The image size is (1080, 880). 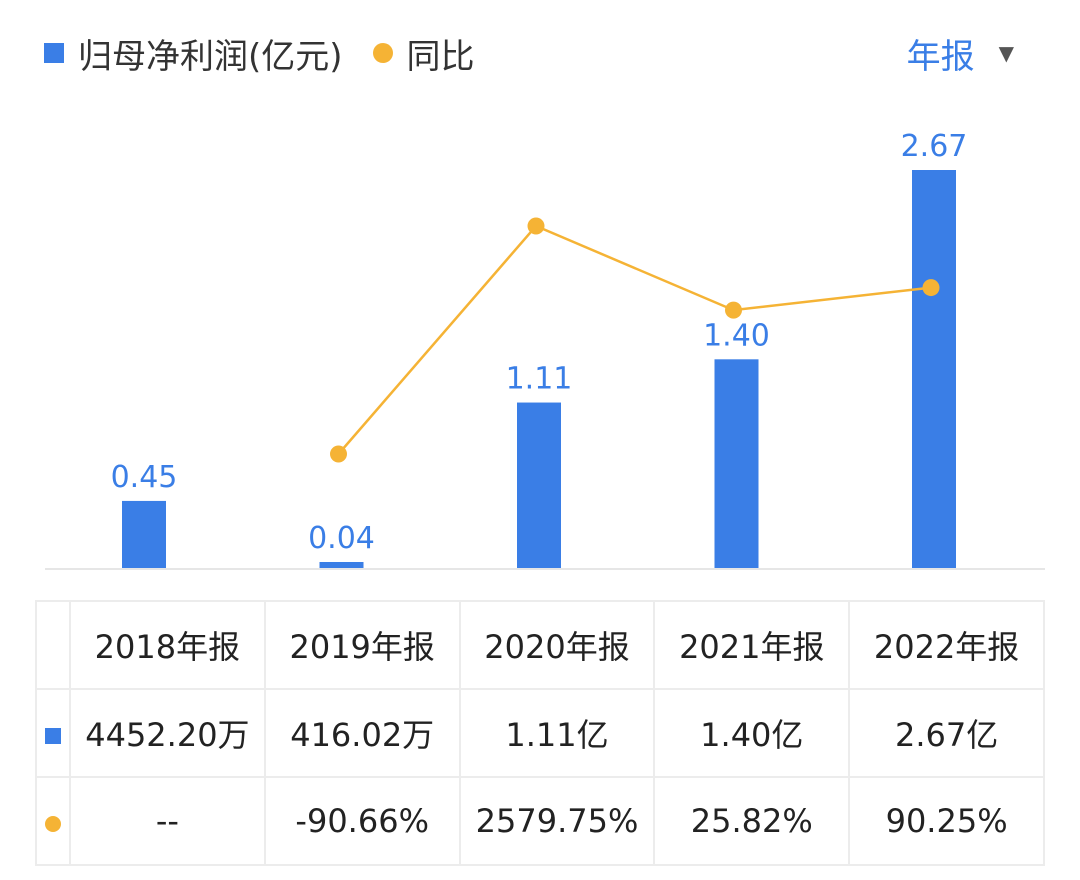 What do you see at coordinates (341, 538) in the screenshot?
I see `bar-value-label: 0.04` at bounding box center [341, 538].